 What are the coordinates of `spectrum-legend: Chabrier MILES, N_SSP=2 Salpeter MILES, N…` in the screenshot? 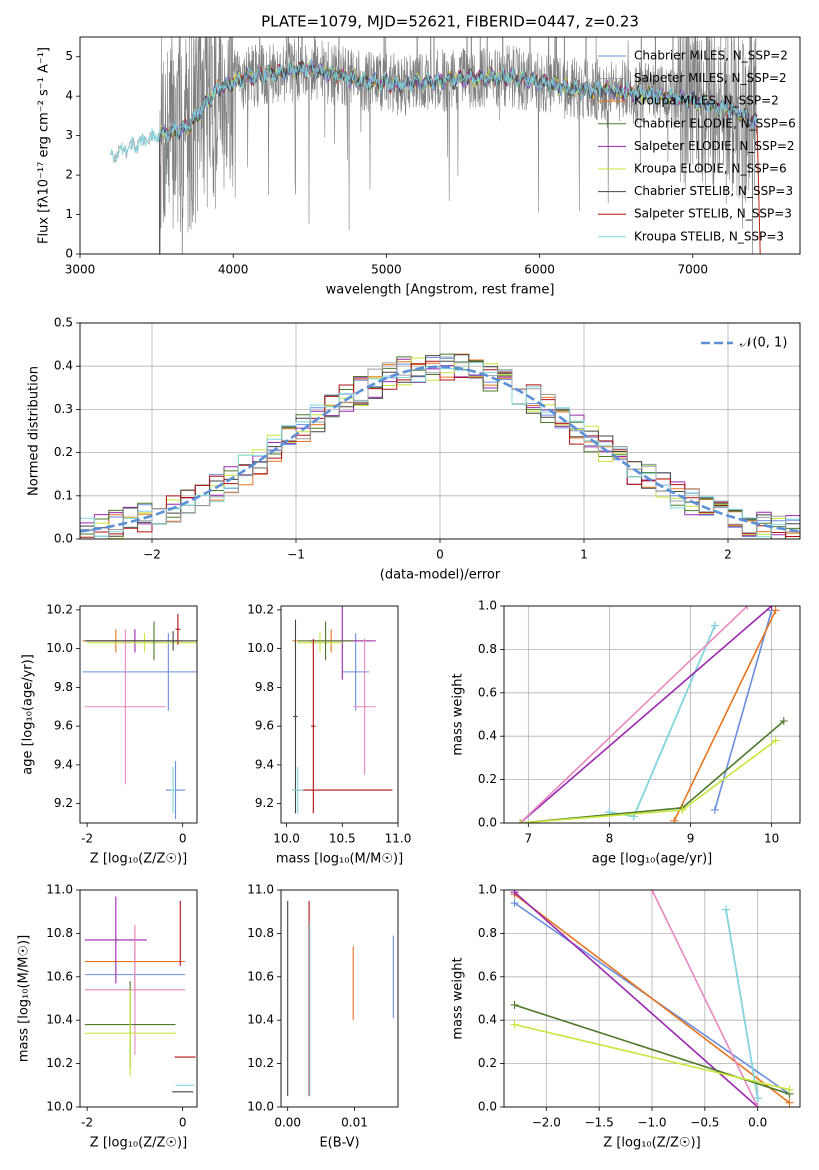 It's located at (697, 146).